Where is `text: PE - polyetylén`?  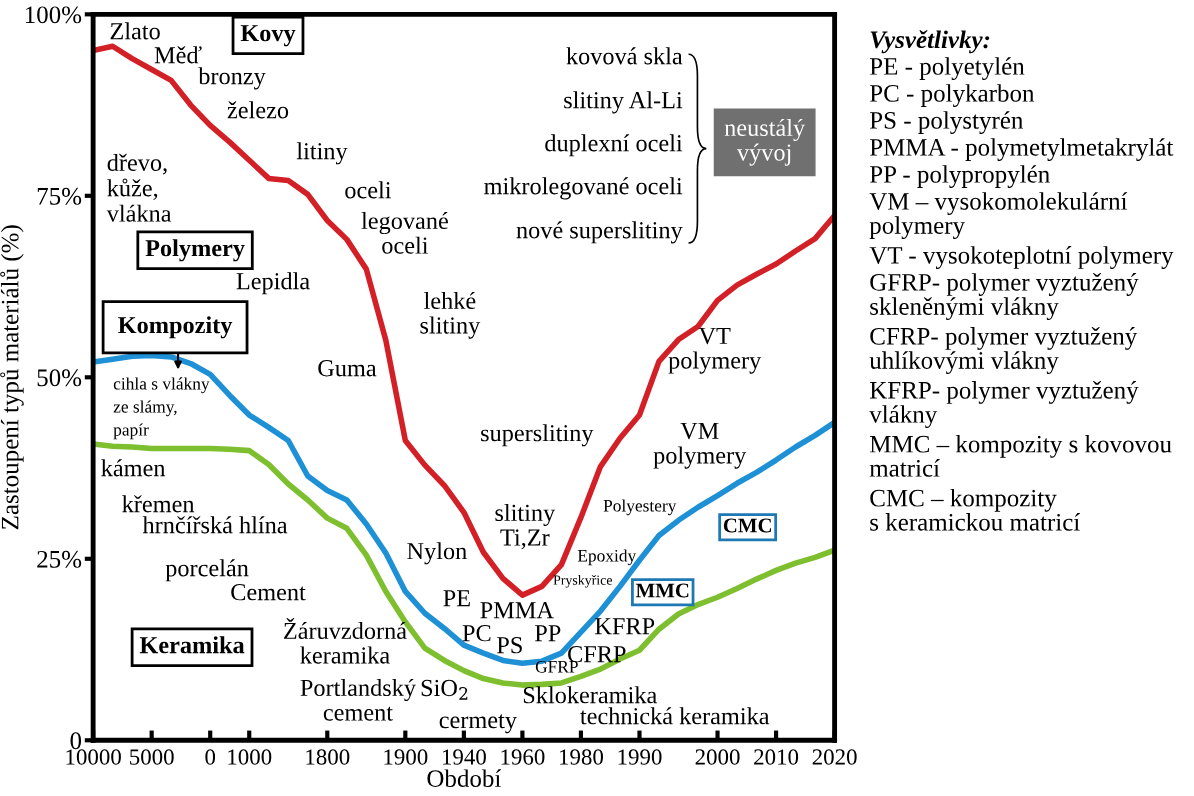
text: PE - polyetylén is located at coordinates (947, 69).